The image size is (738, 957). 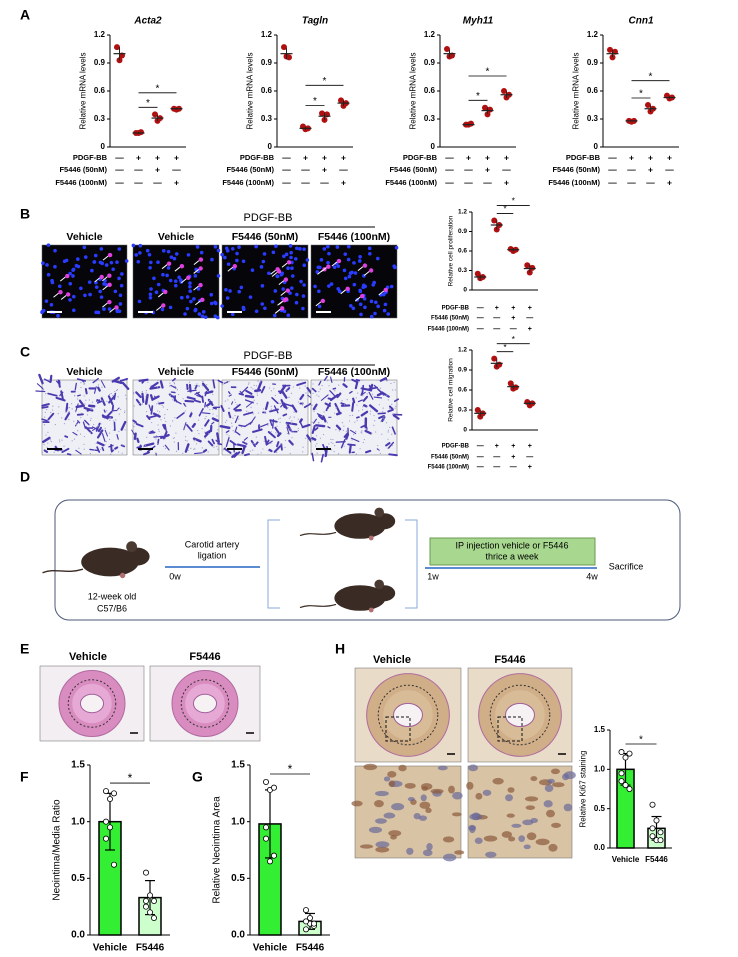 I want to click on y-tick-label: 0.0, so click(x=238, y=935).